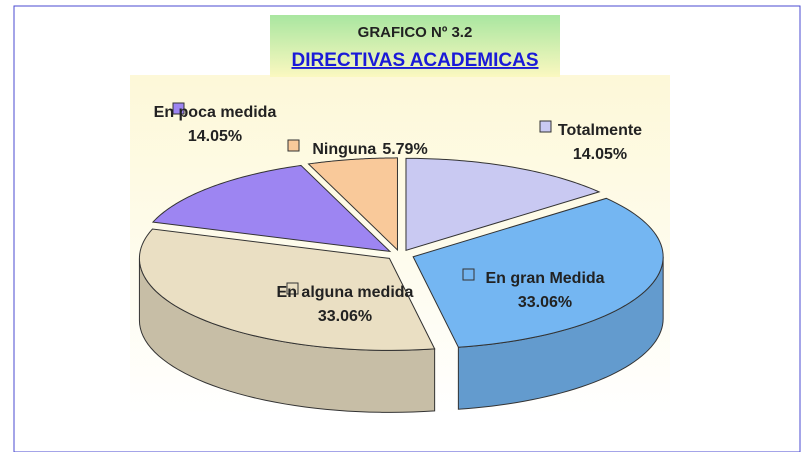  Describe the element at coordinates (544, 278) in the screenshot. I see `category-label: En gran Medida` at that location.